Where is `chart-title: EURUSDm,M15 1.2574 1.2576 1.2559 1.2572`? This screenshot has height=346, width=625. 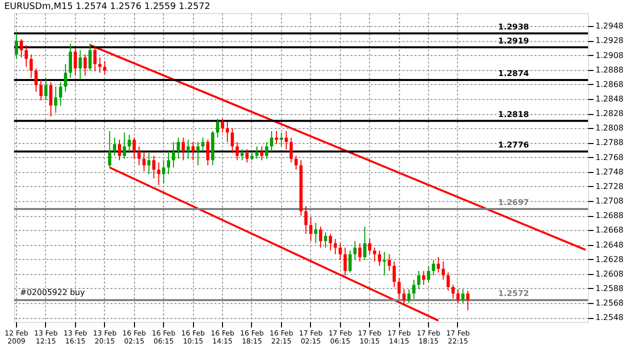
chart-title: EURUSDm,M15 1.2574 1.2576 1.2559 1.2572 is located at coordinates (107, 7).